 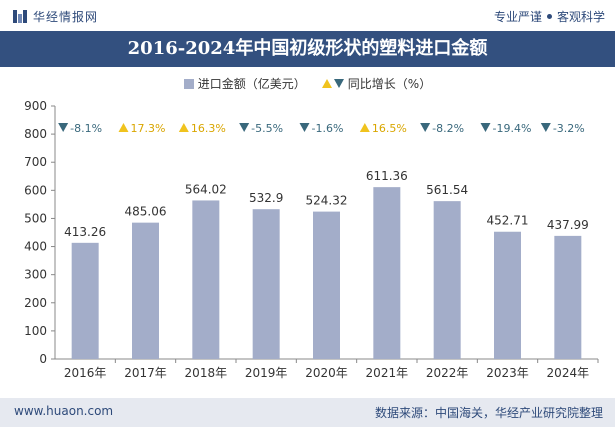 I want to click on x-tick-label: 2018年, so click(x=206, y=373).